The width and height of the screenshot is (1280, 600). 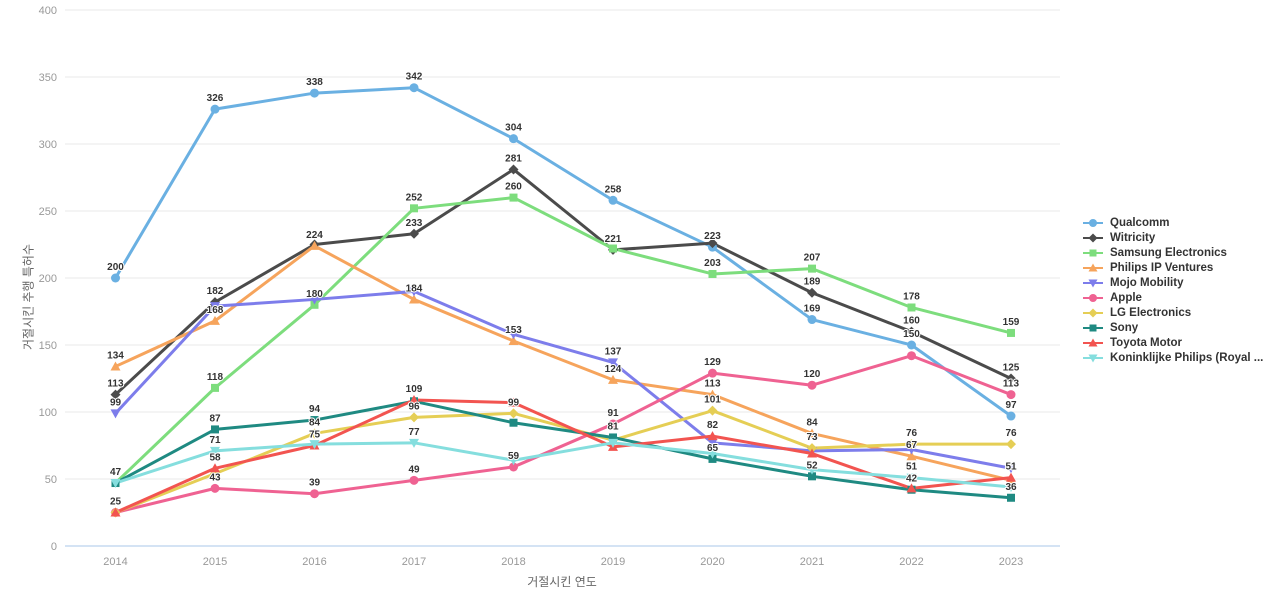 What do you see at coordinates (414, 208) in the screenshot?
I see `data-point-samsung-electronics-2017` at bounding box center [414, 208].